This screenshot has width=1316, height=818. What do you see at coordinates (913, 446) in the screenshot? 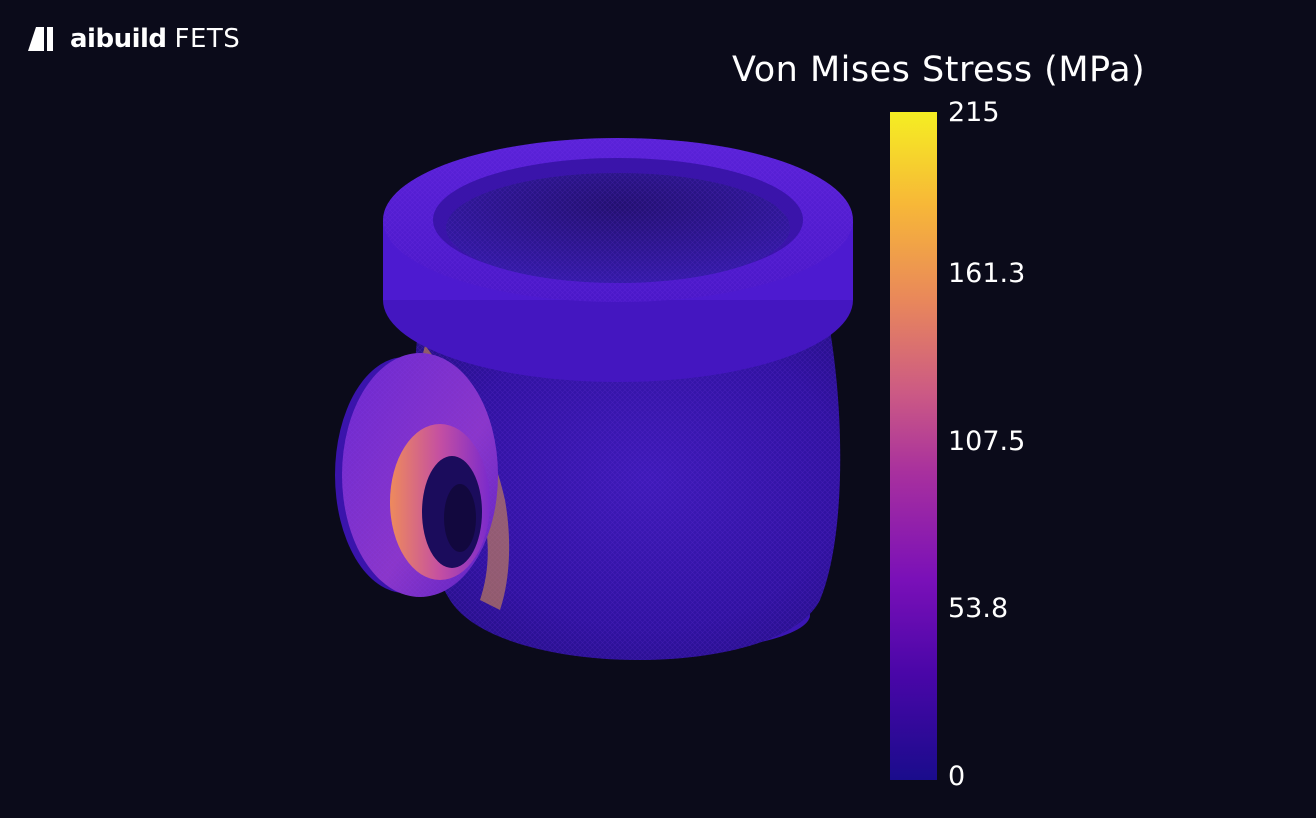
I see `colorbar` at bounding box center [913, 446].